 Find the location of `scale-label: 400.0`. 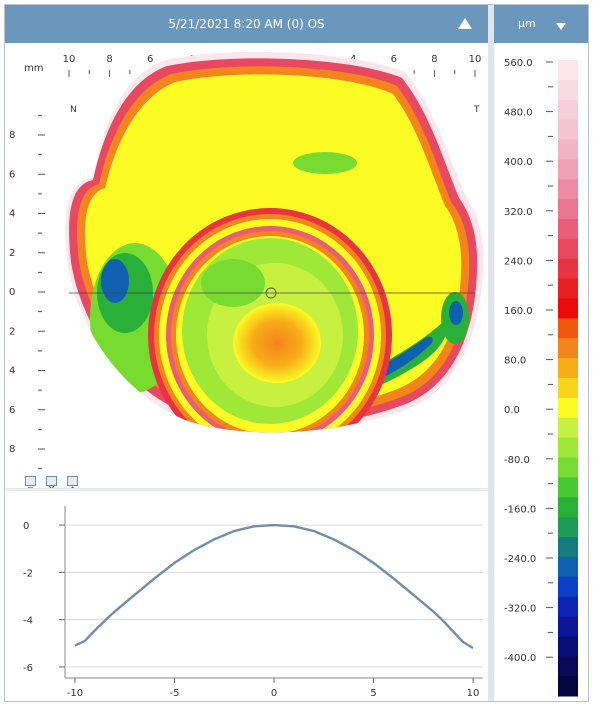

scale-label: 400.0 is located at coordinates (518, 162).